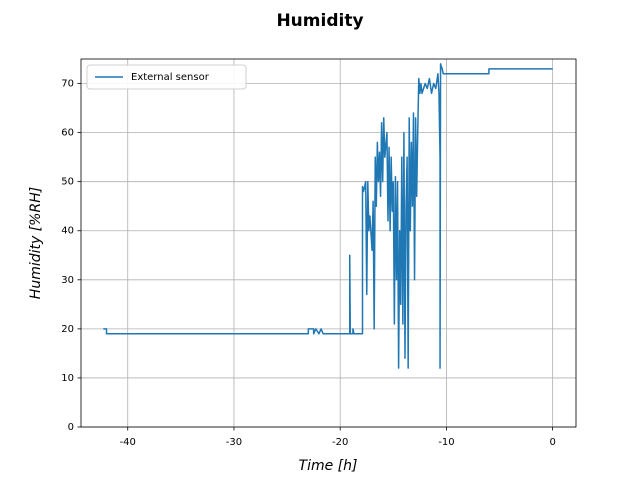 The image size is (640, 480). What do you see at coordinates (67, 84) in the screenshot?
I see `y-tick-label: 70` at bounding box center [67, 84].